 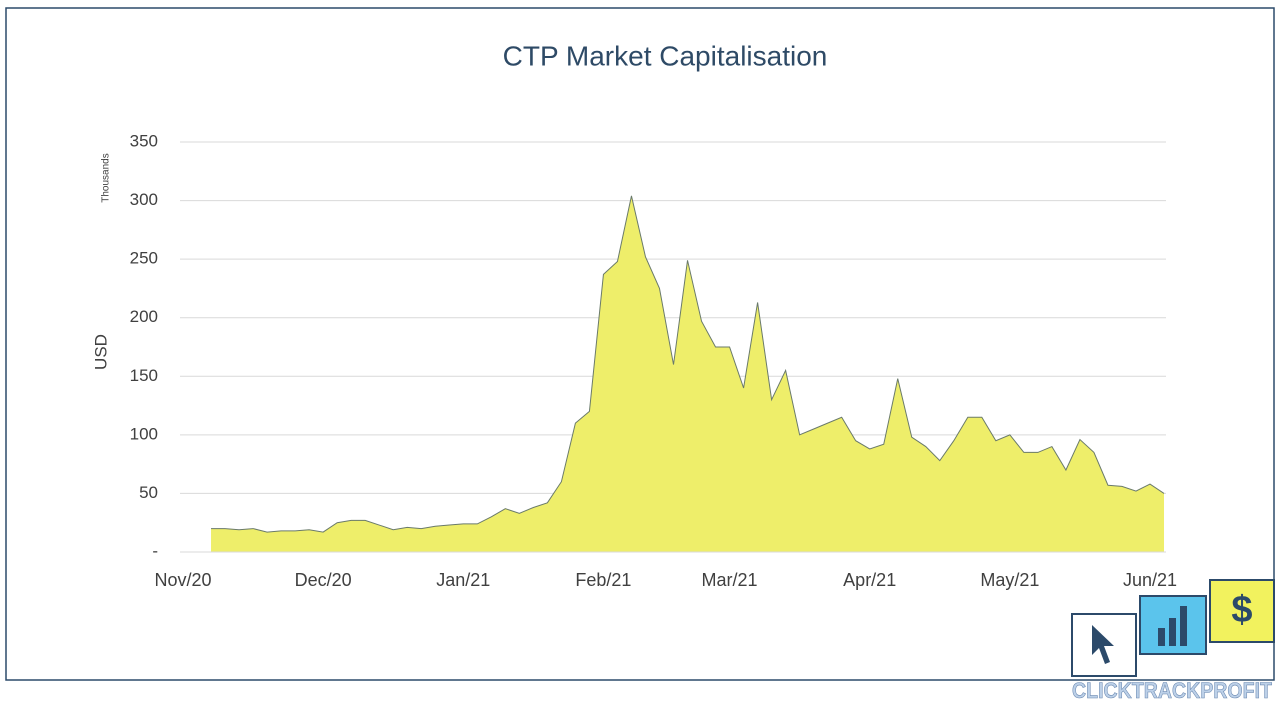 What do you see at coordinates (106, 177) in the screenshot?
I see `y-unit-label: Thousands` at bounding box center [106, 177].